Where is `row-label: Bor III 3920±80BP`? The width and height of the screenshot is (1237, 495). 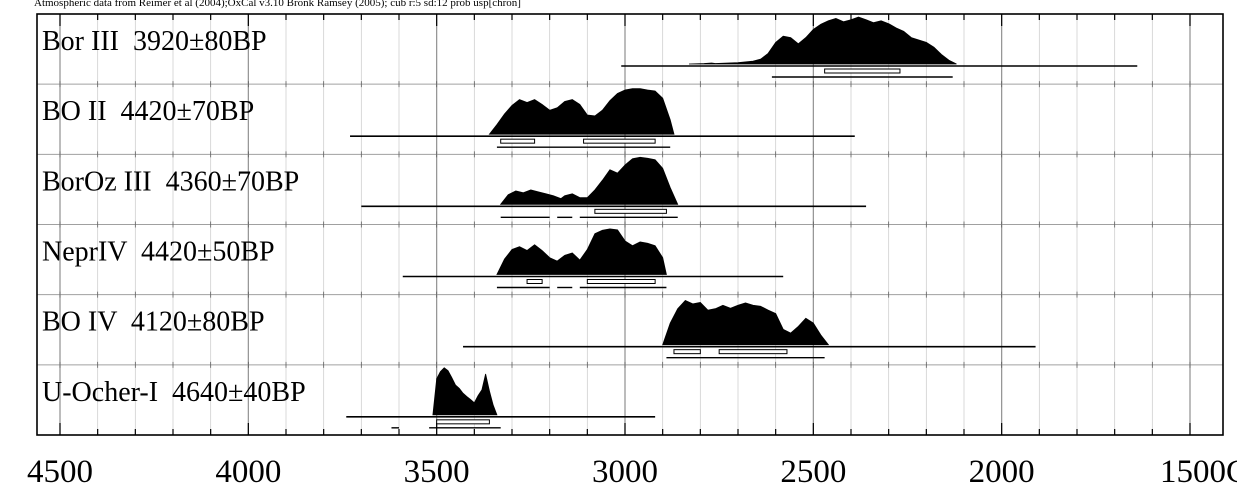
row-label: Bor III 3920±80BP is located at coordinates (154, 41).